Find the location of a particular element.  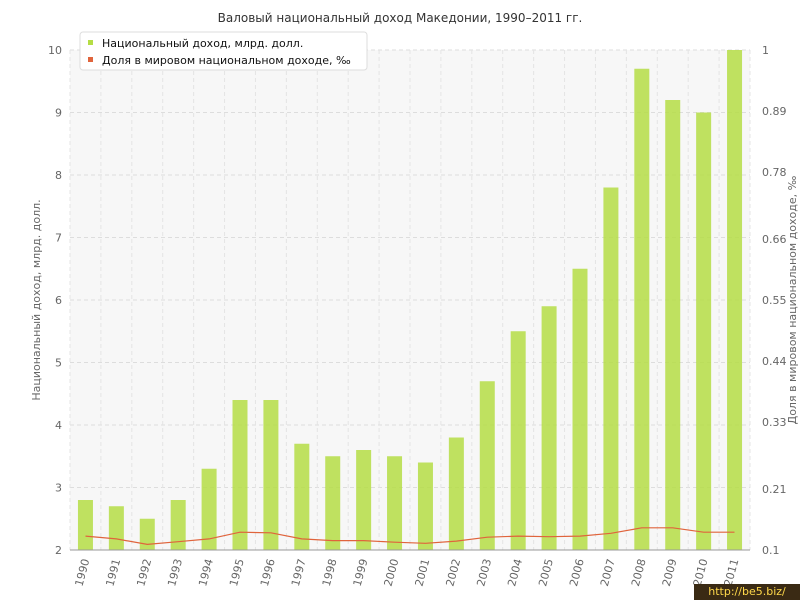

y-axis-title-left: Национальный доход, млрд. долл. is located at coordinates (36, 299).